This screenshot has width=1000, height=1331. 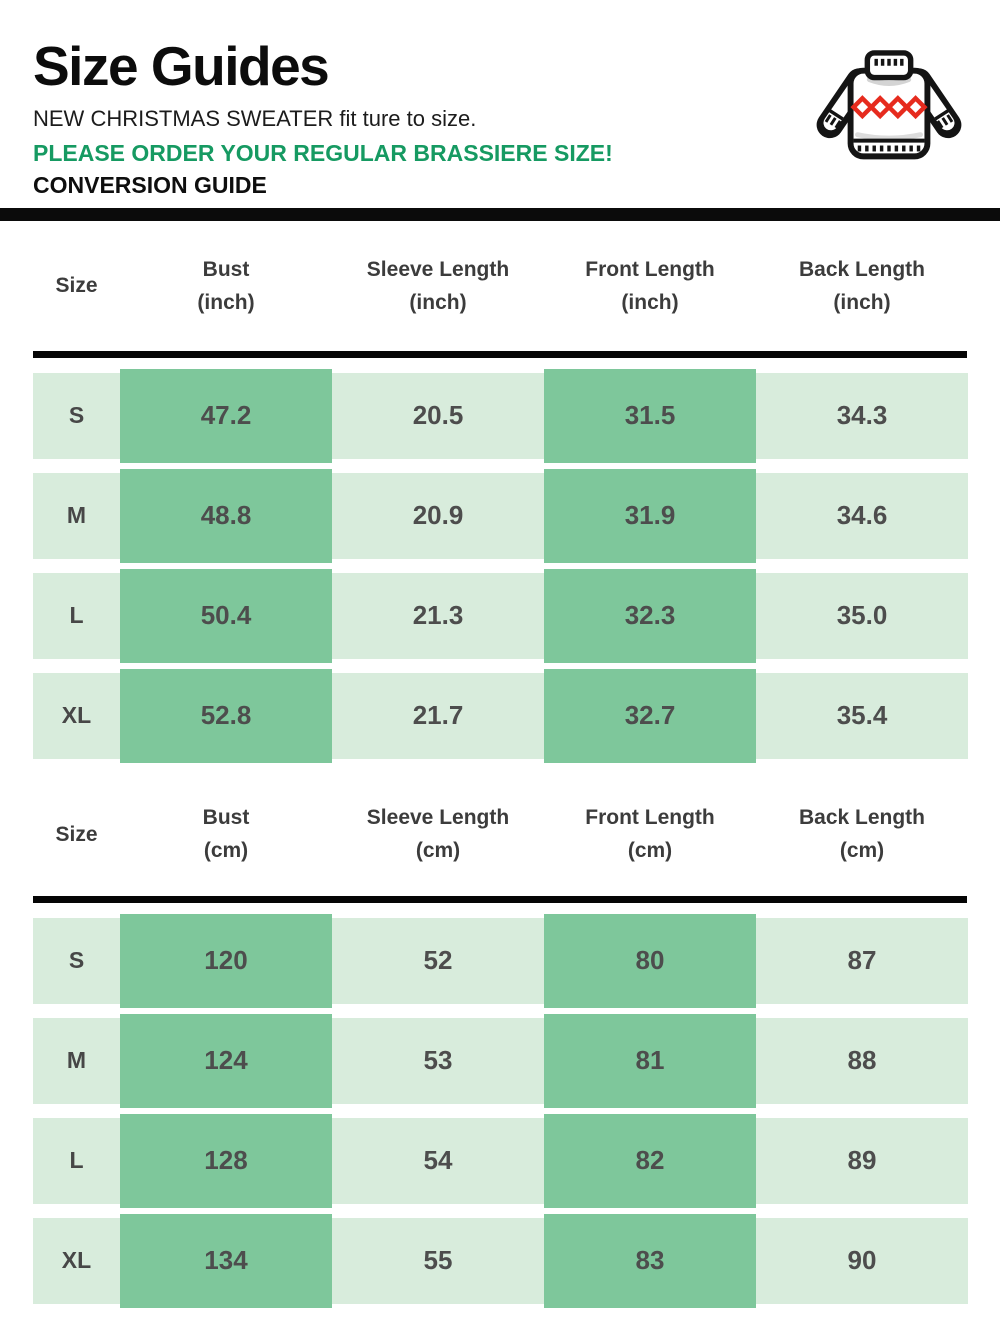 I want to click on table-row-xl: XL 52.8 21.7 32.7 35.4, so click(x=500, y=715).